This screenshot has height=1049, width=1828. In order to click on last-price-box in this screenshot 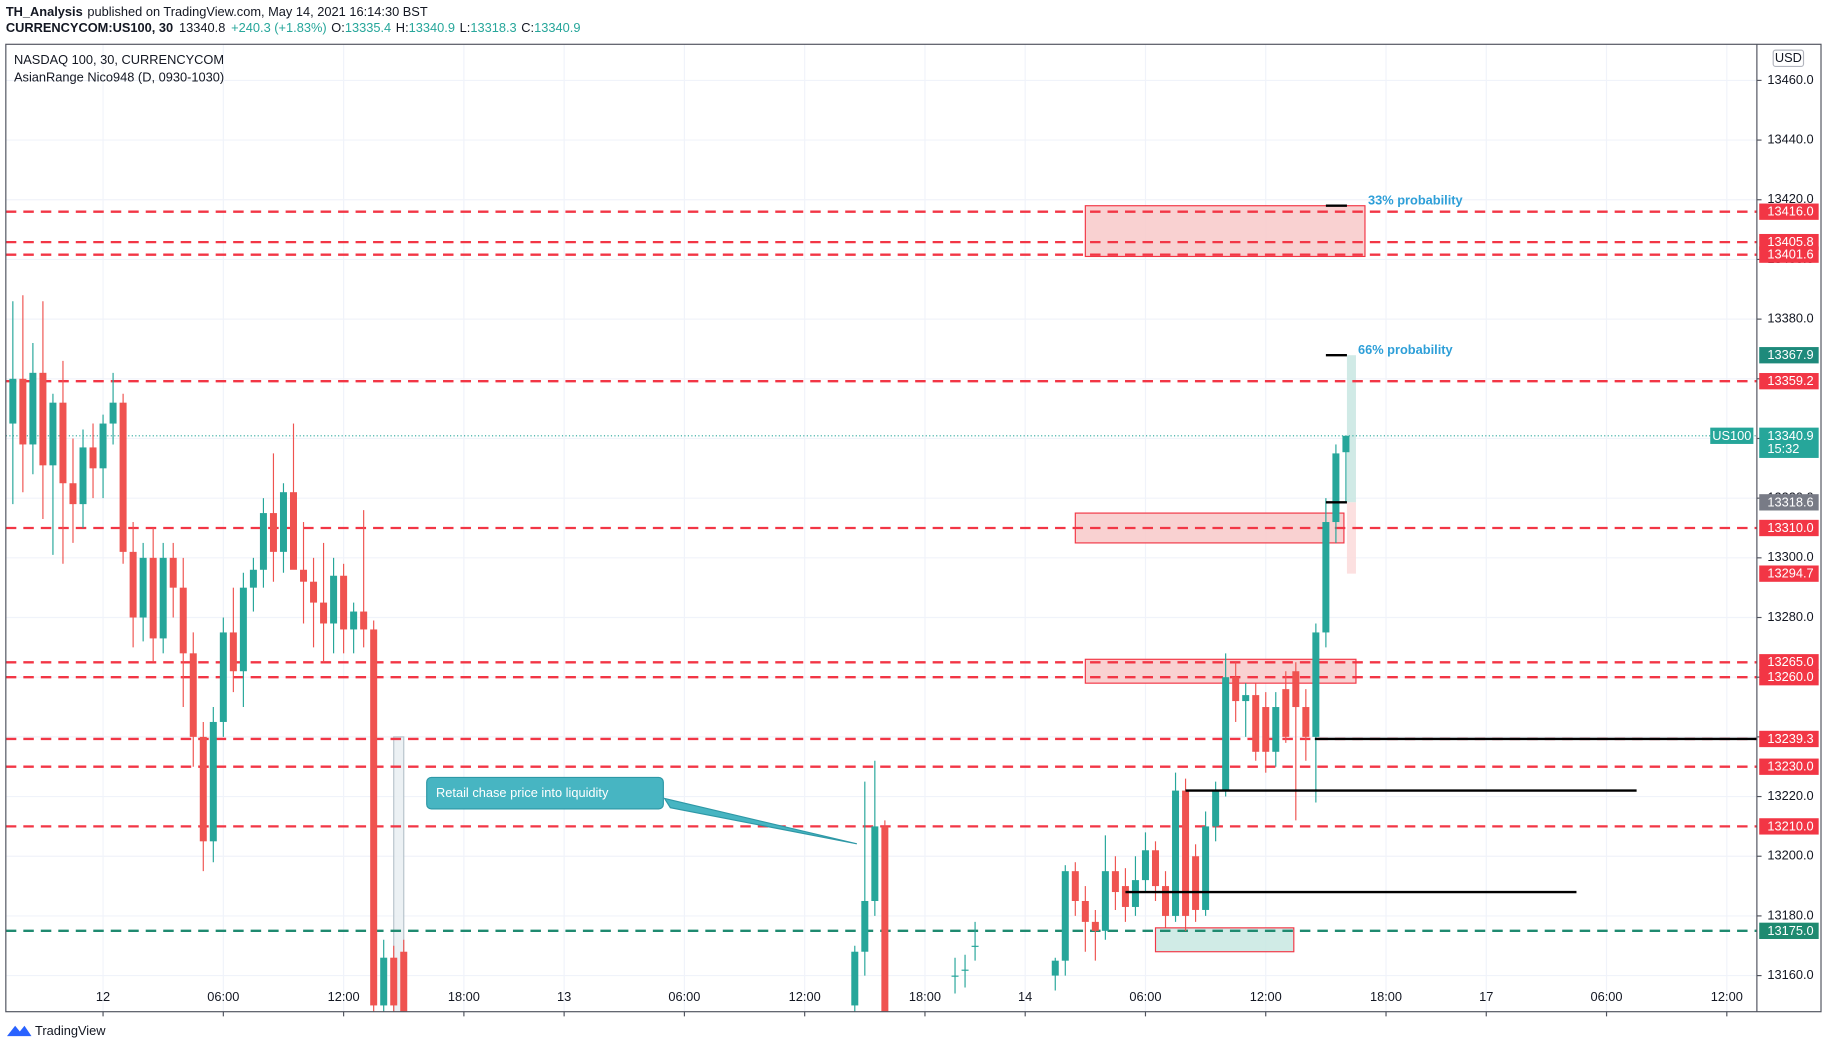, I will do `click(1789, 442)`.